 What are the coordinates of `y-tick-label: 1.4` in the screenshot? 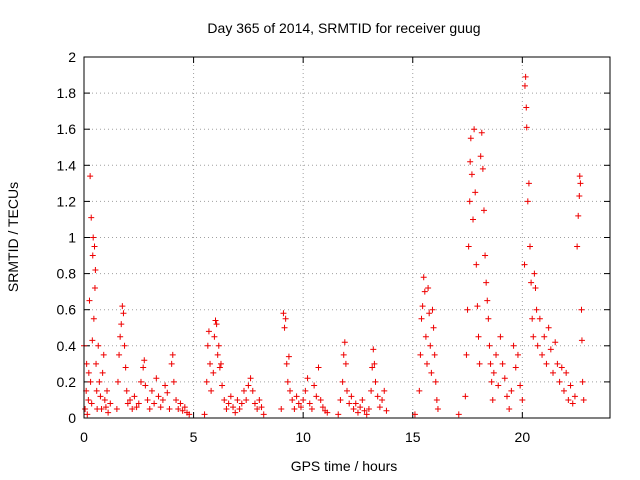 It's located at (67, 165).